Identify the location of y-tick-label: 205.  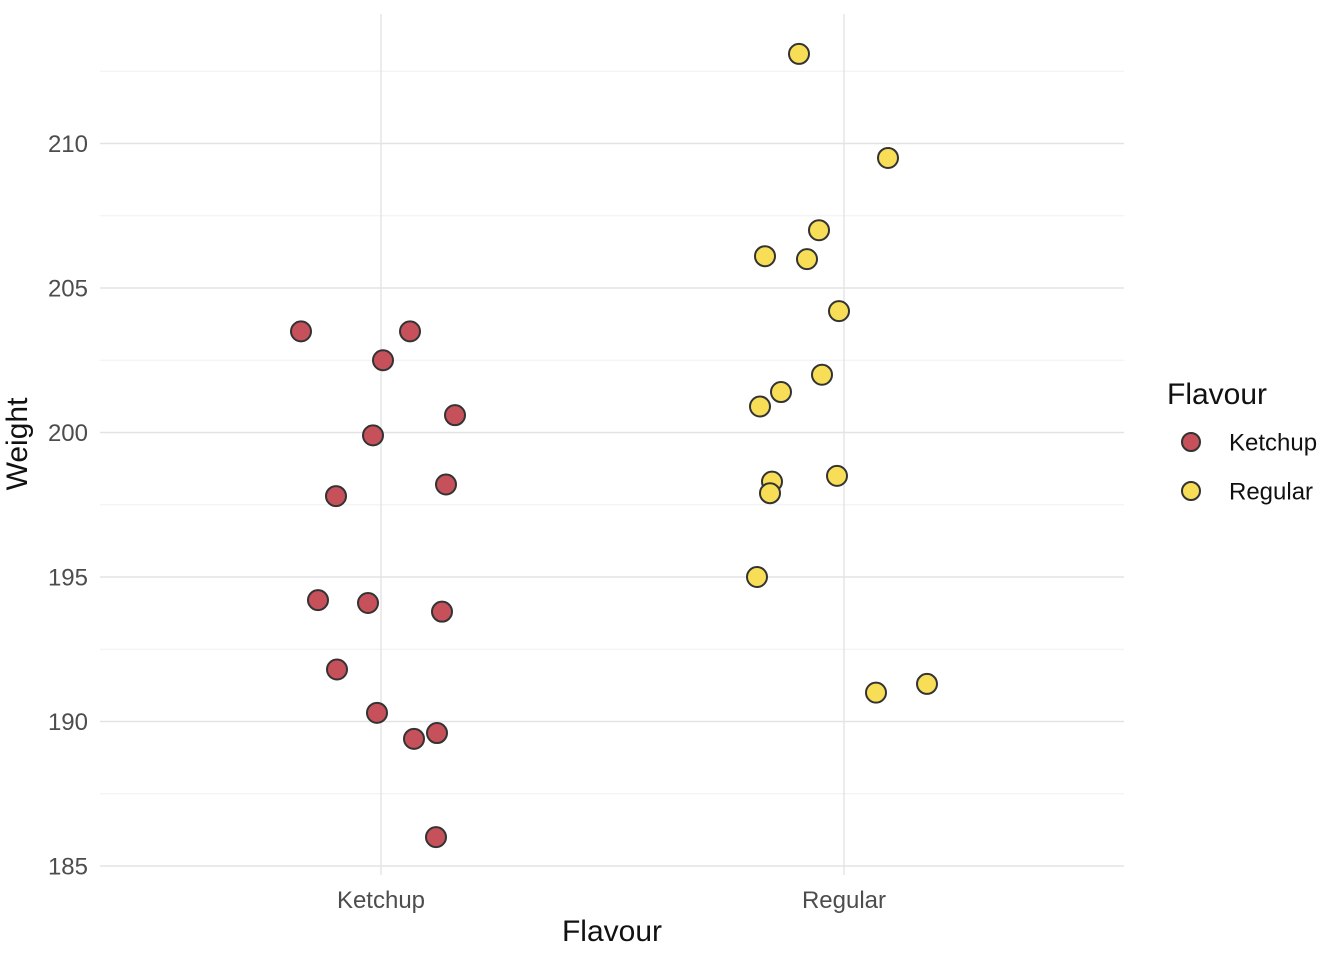
(68, 289).